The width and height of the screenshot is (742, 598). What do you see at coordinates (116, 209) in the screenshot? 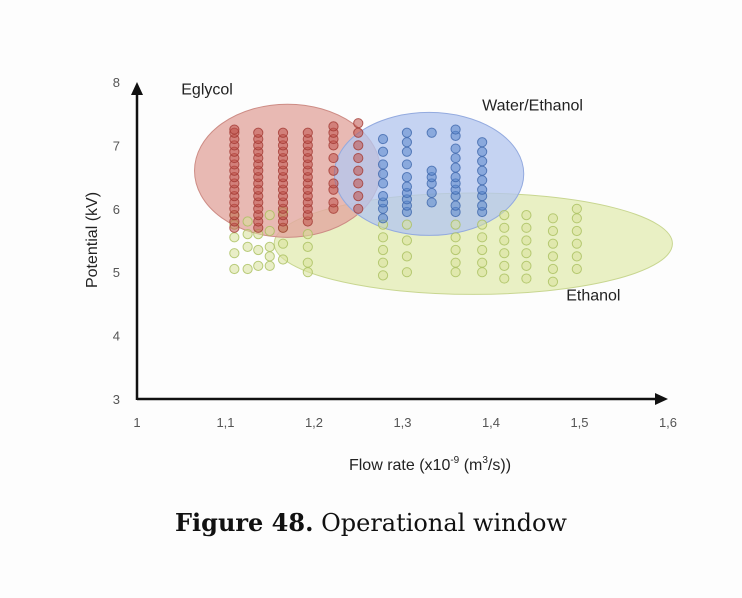
I see `y-tick-label: 6` at bounding box center [116, 209].